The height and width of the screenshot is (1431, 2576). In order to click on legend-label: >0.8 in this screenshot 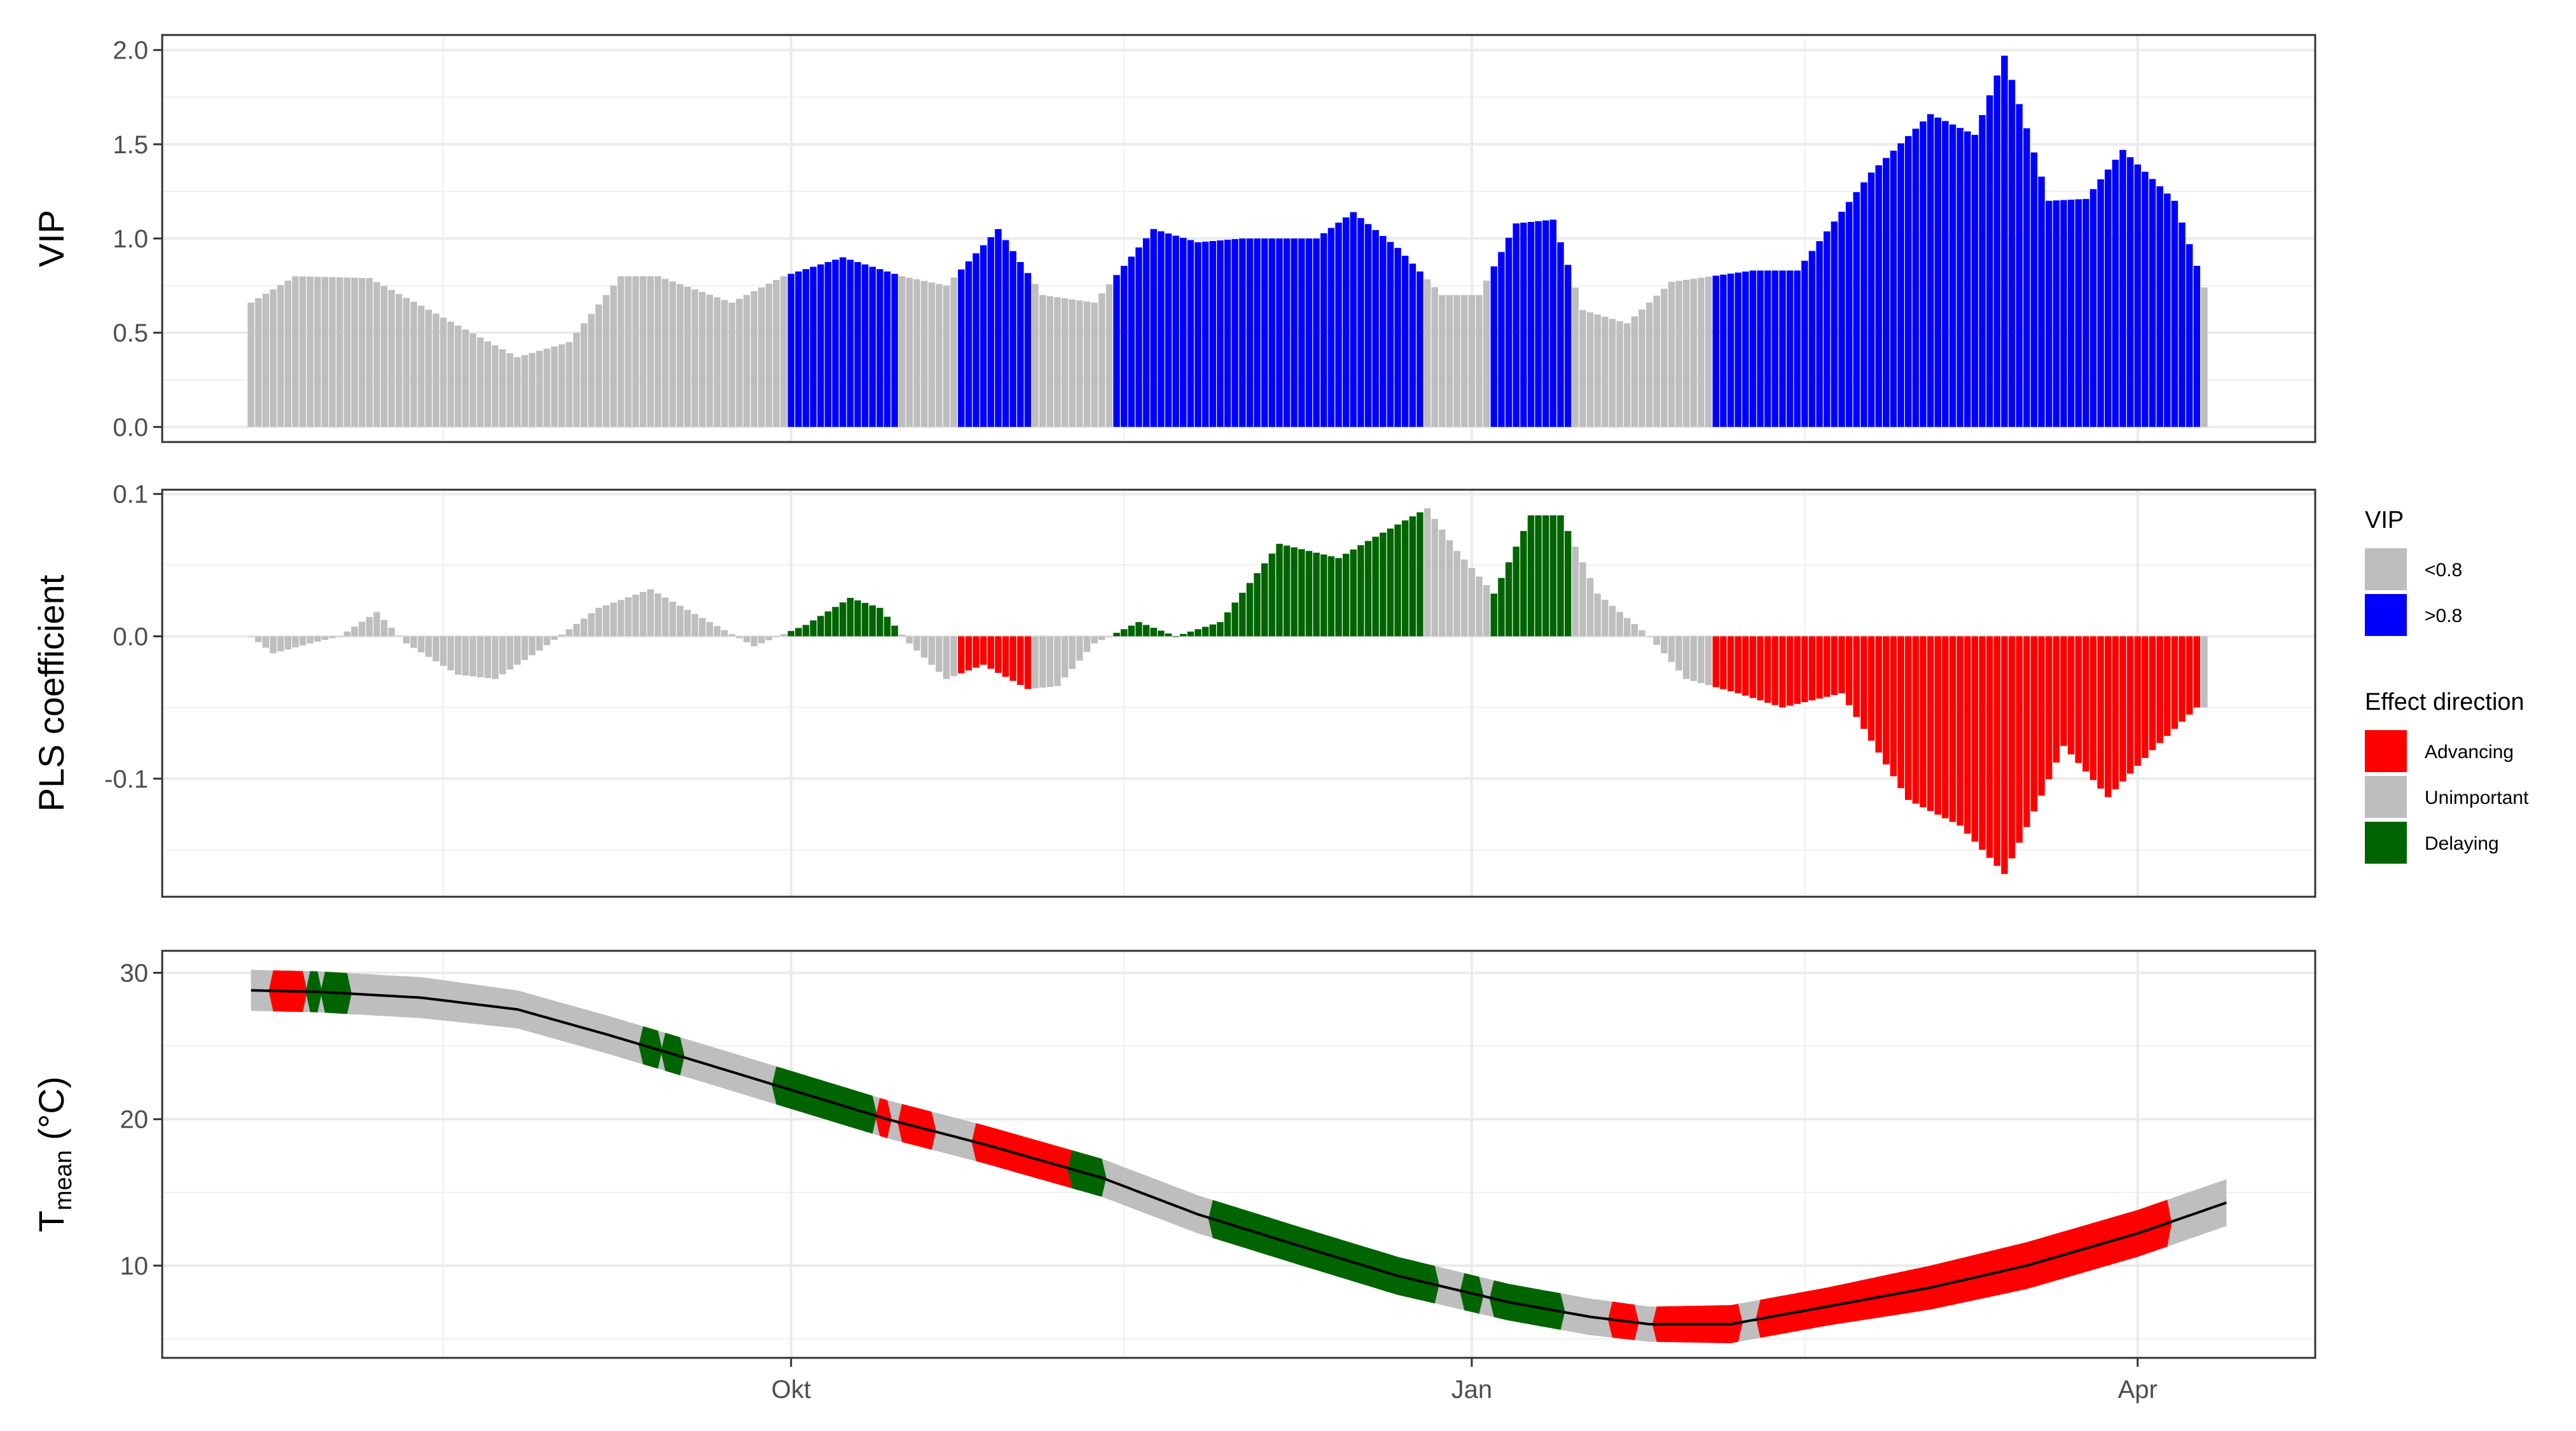, I will do `click(2443, 615)`.